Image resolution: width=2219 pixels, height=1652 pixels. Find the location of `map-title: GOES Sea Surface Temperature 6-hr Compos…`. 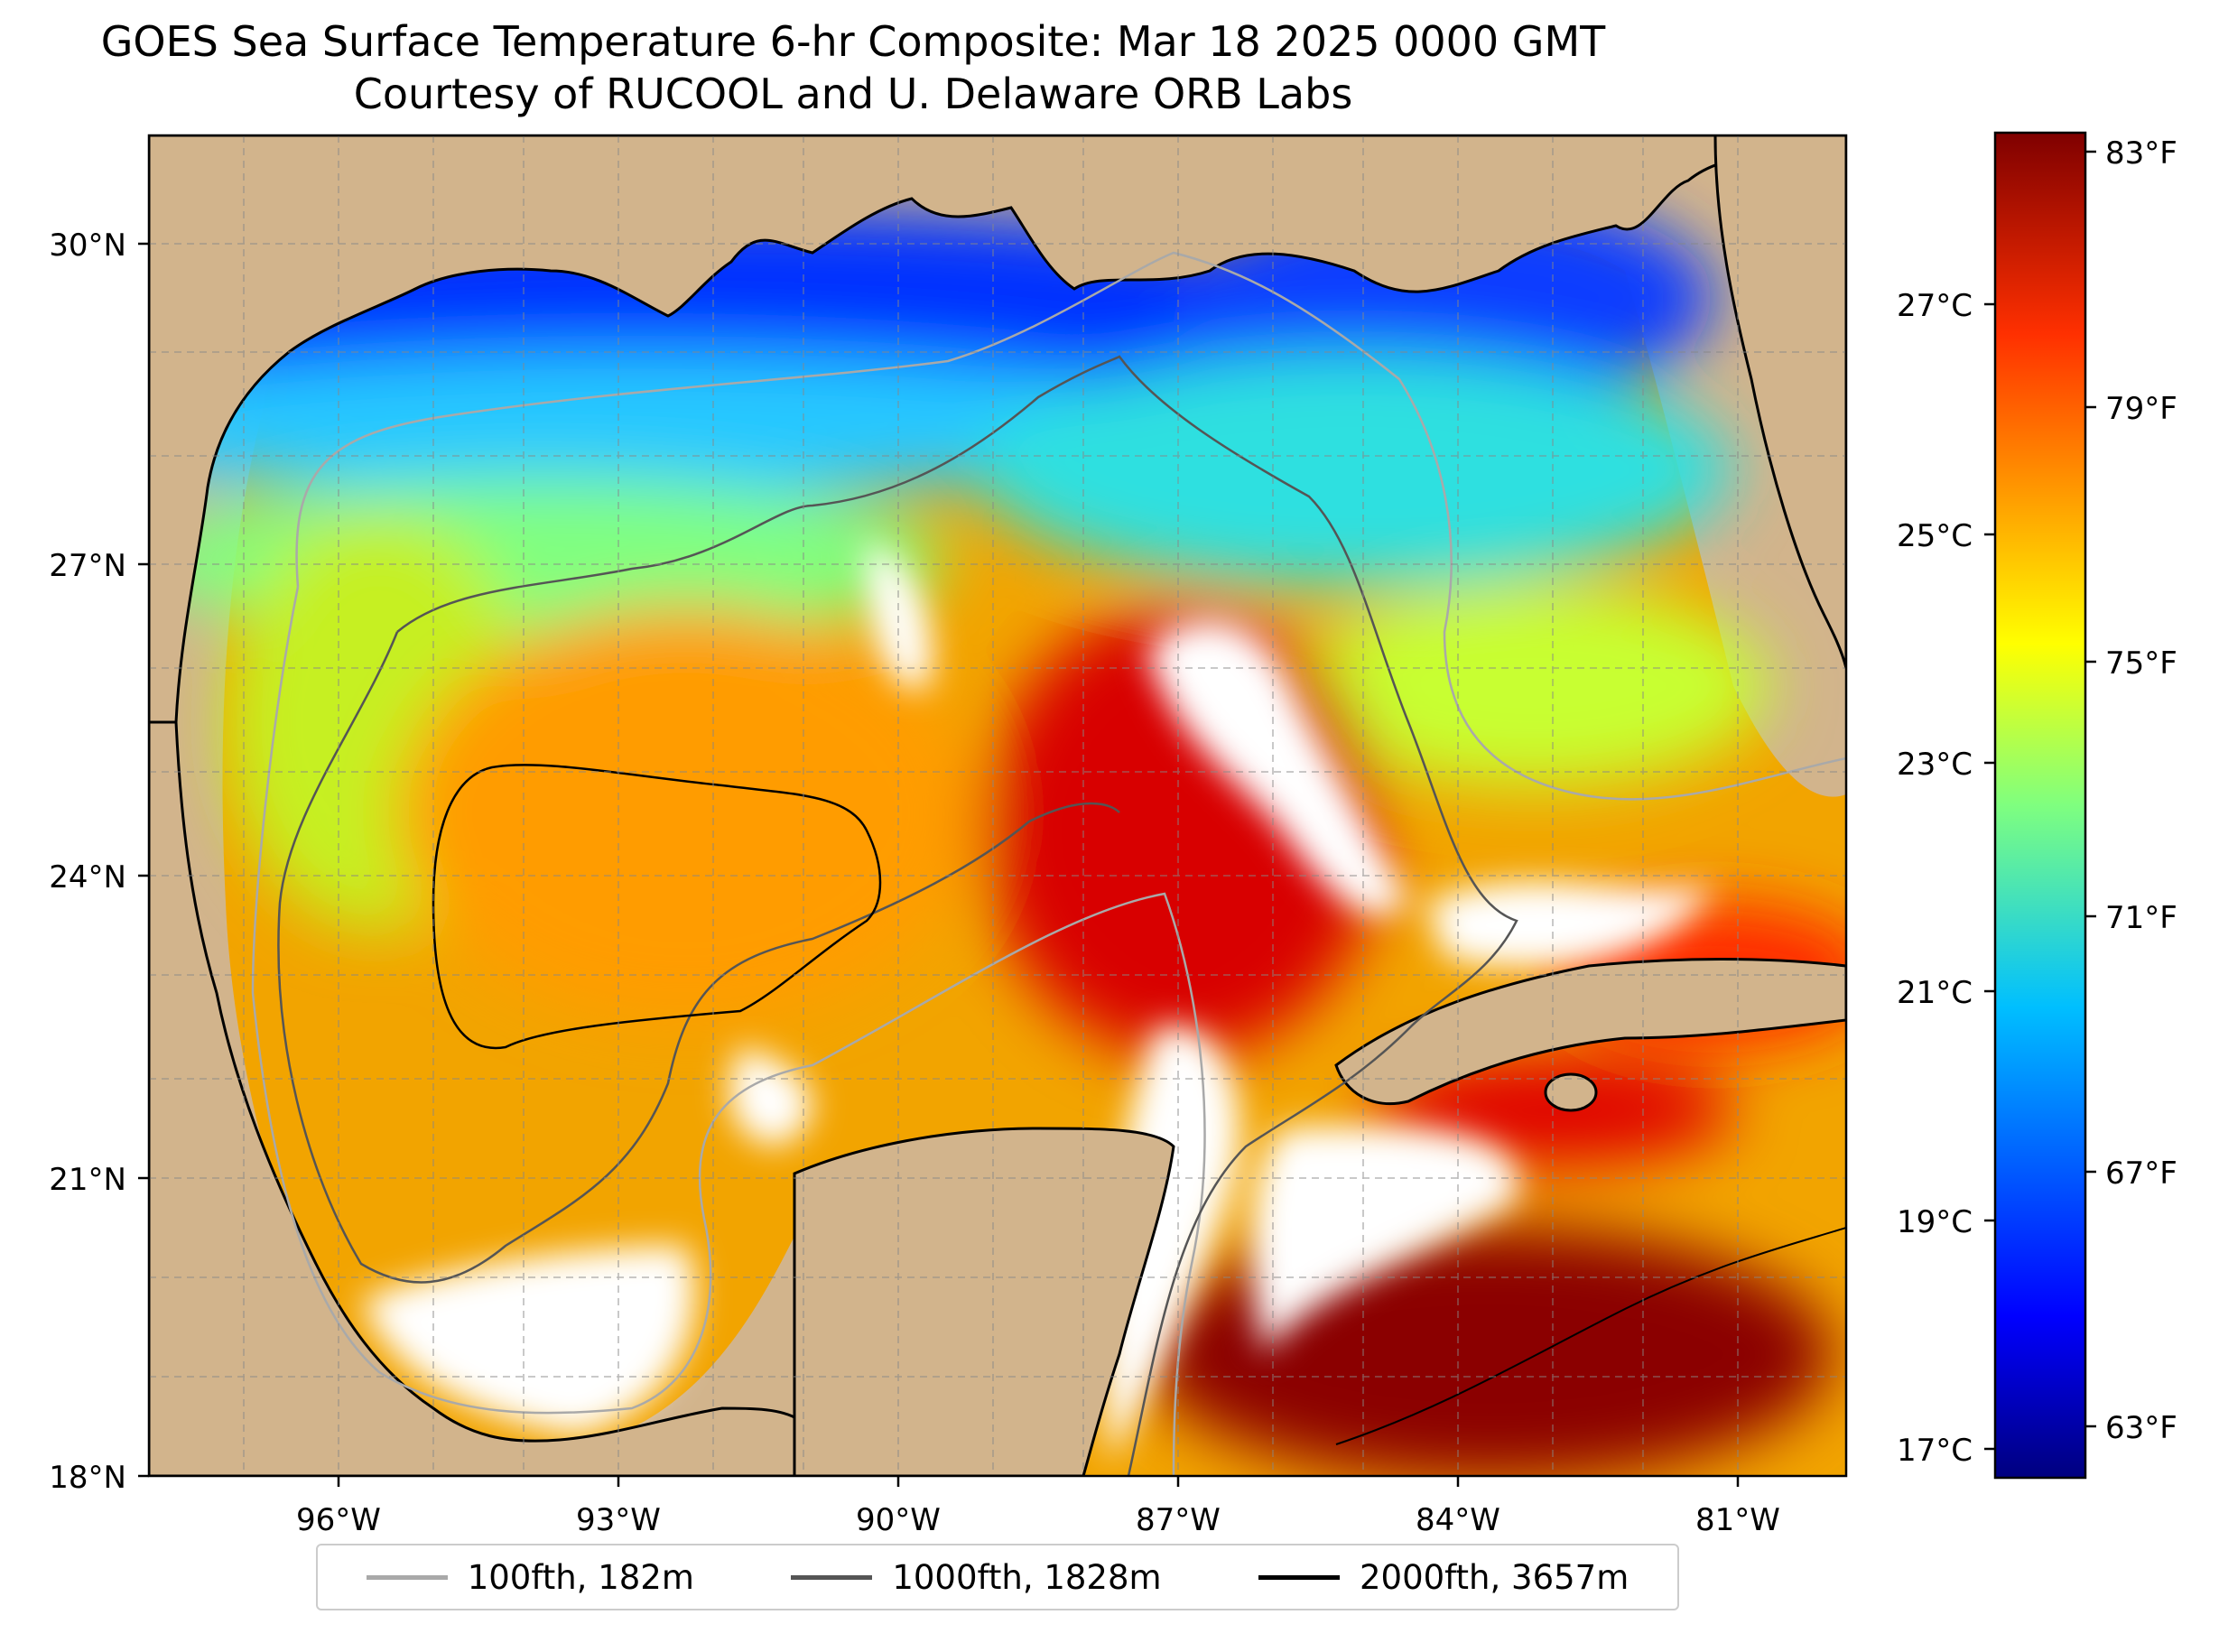

map-title: GOES Sea Surface Temperature 6-hr Compos… is located at coordinates (853, 41).